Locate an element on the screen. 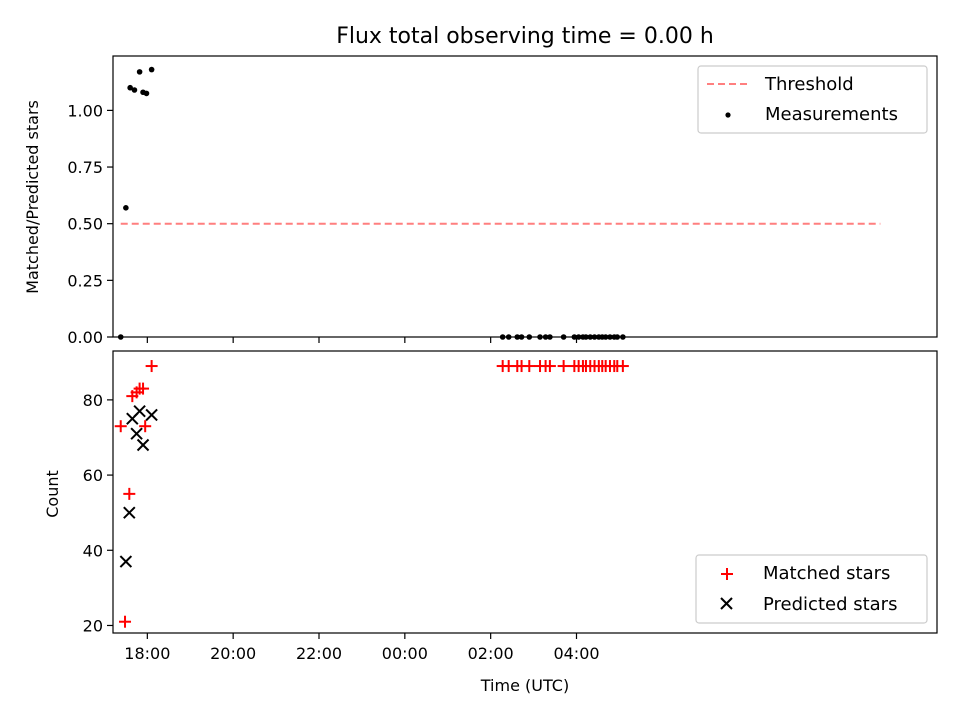 This screenshot has height=720, width=960. bottom-legend: Matched stars Predicted stars is located at coordinates (811, 589).